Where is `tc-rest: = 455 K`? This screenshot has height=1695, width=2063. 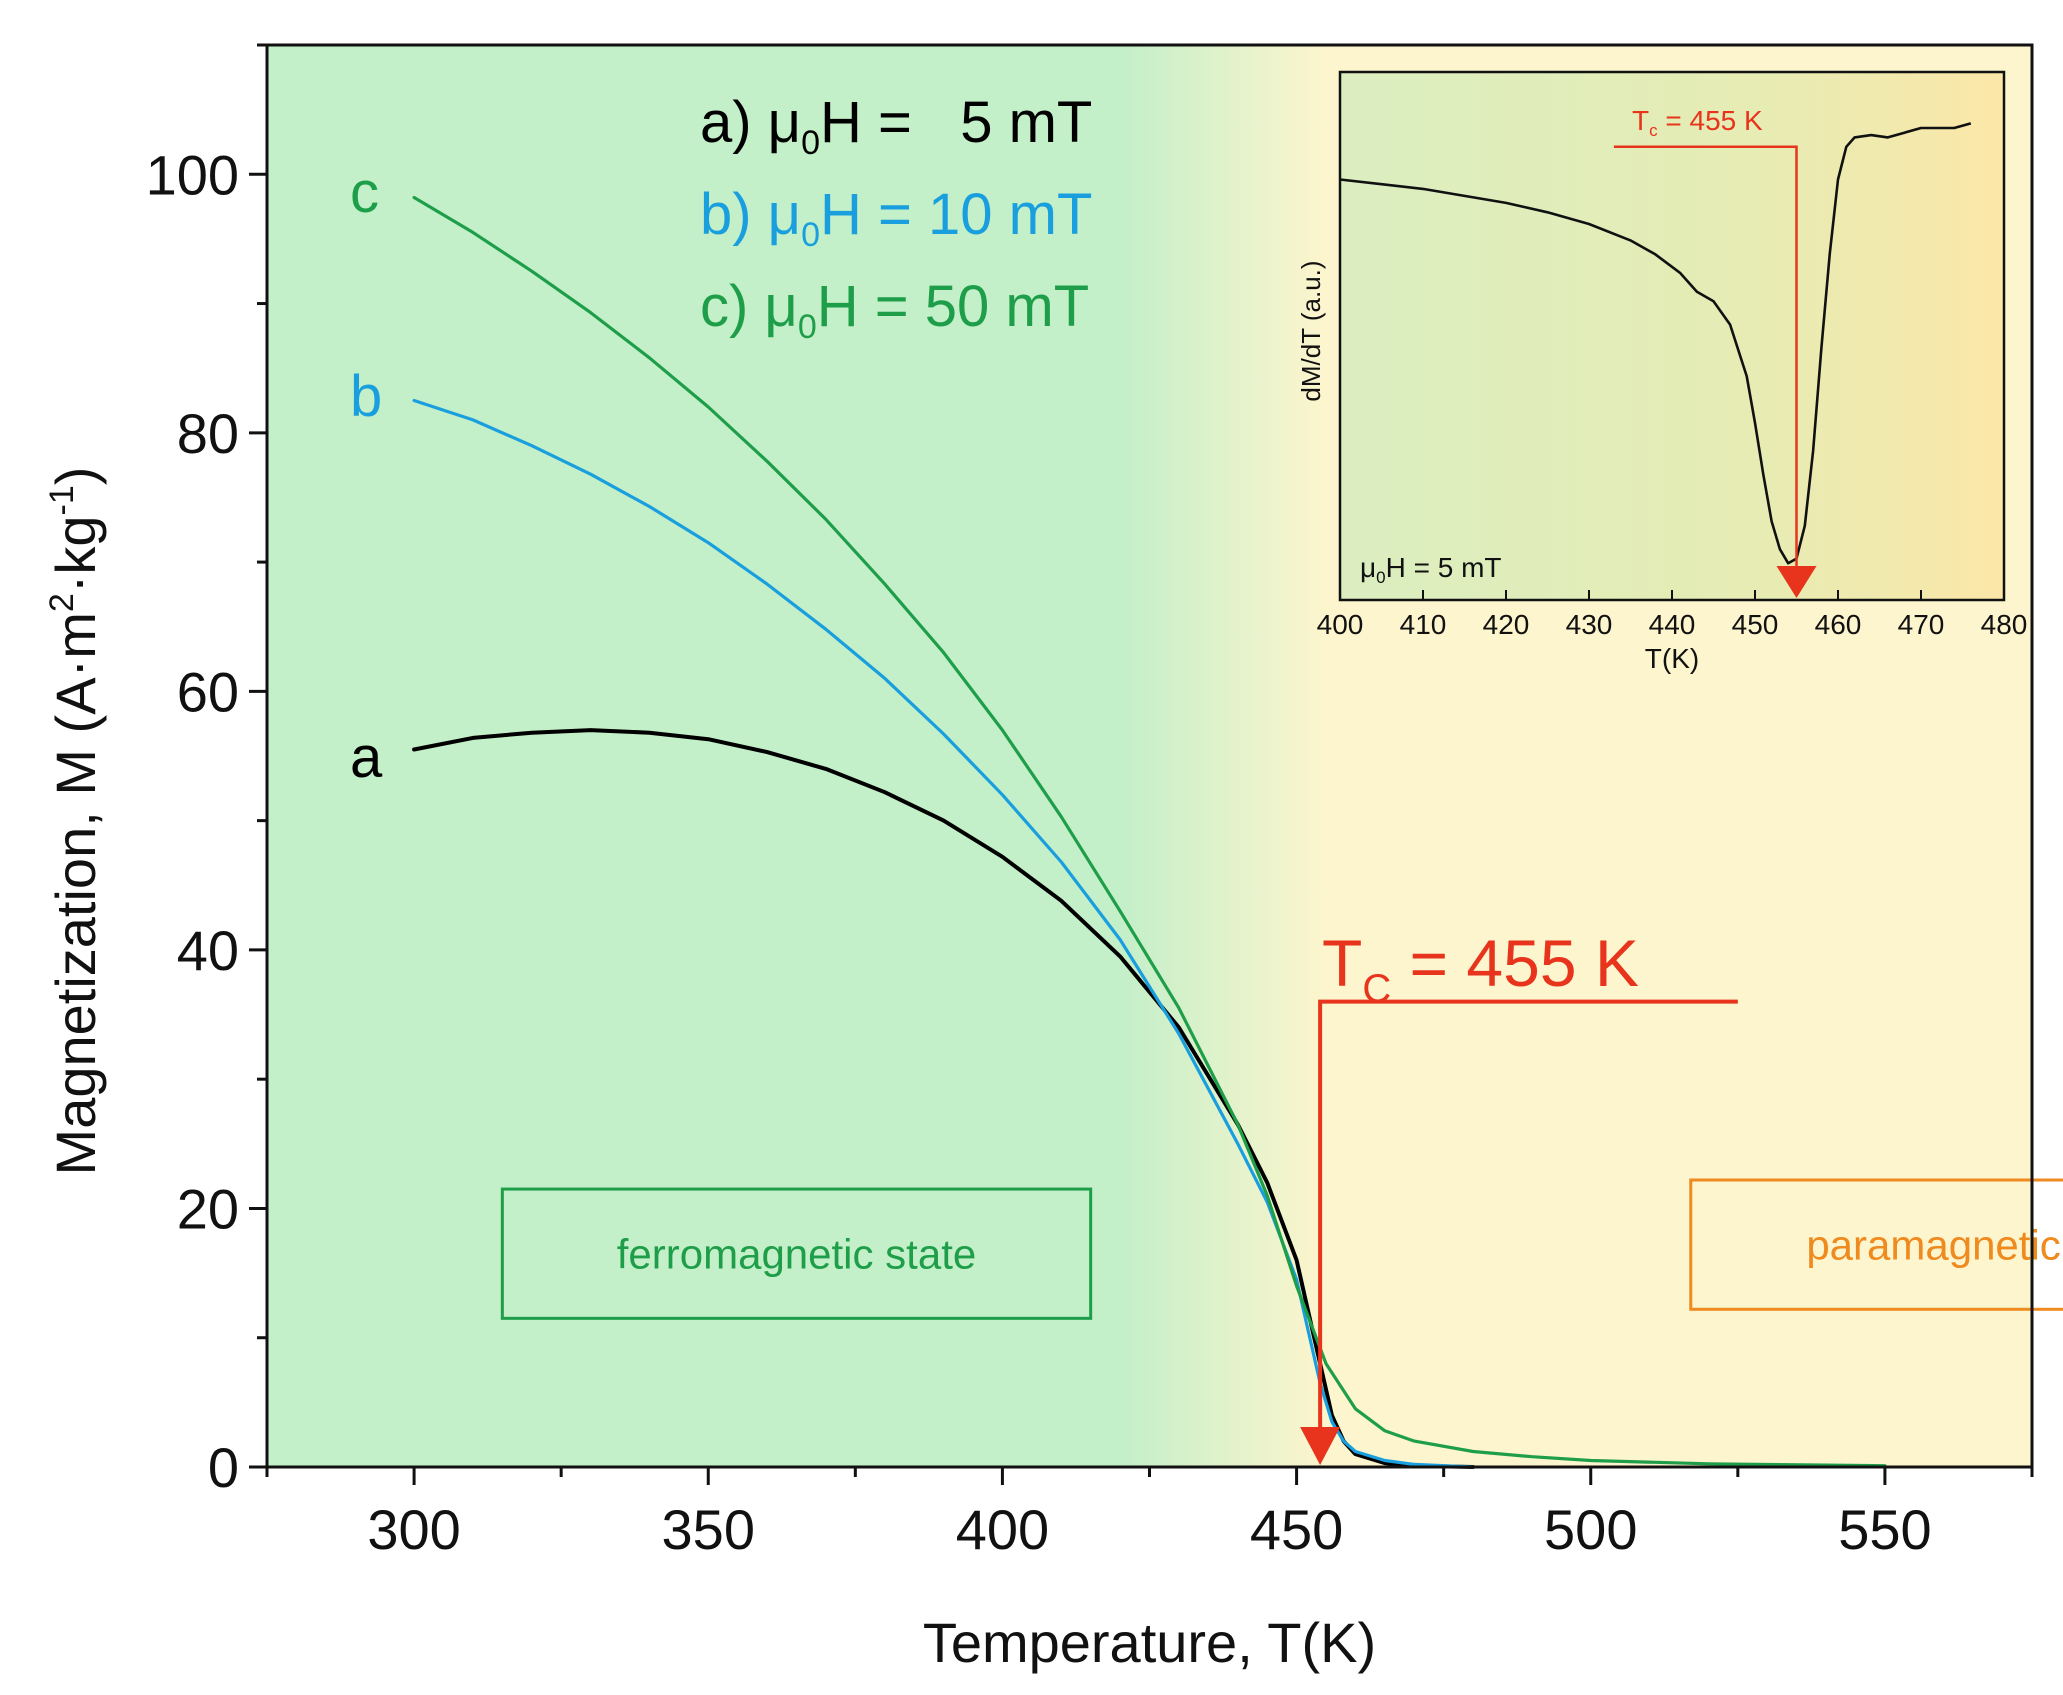 tc-rest: = 455 K is located at coordinates (1515, 963).